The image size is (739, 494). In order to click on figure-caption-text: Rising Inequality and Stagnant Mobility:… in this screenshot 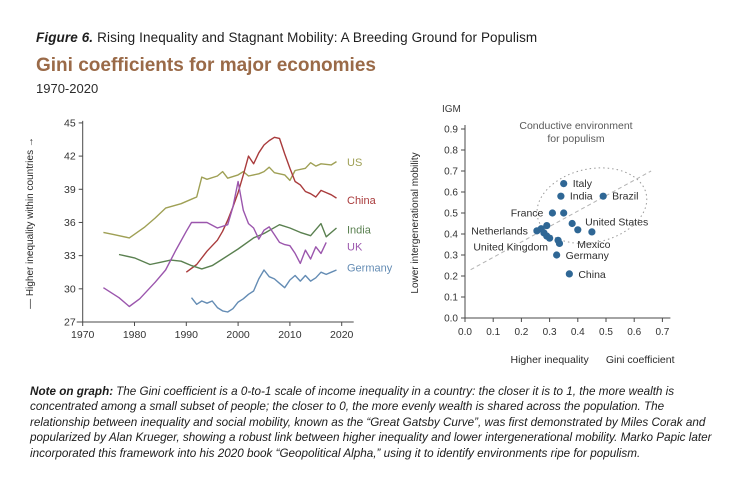, I will do `click(317, 37)`.